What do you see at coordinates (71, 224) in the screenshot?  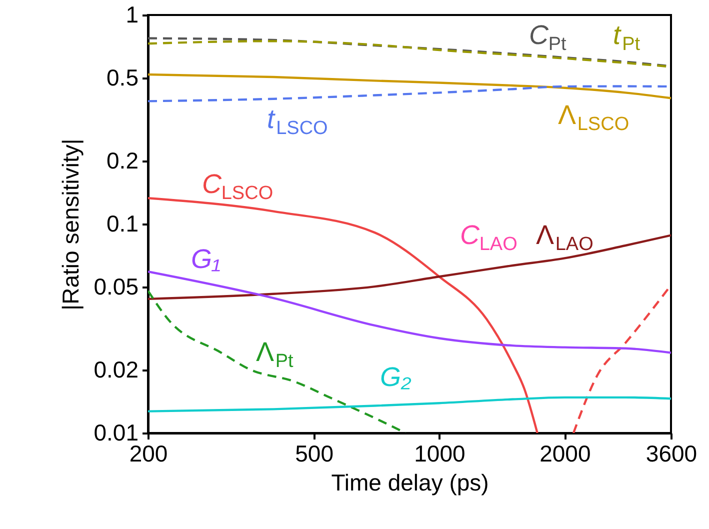 I see `y-axis-title: |Ratio sensitivity|` at bounding box center [71, 224].